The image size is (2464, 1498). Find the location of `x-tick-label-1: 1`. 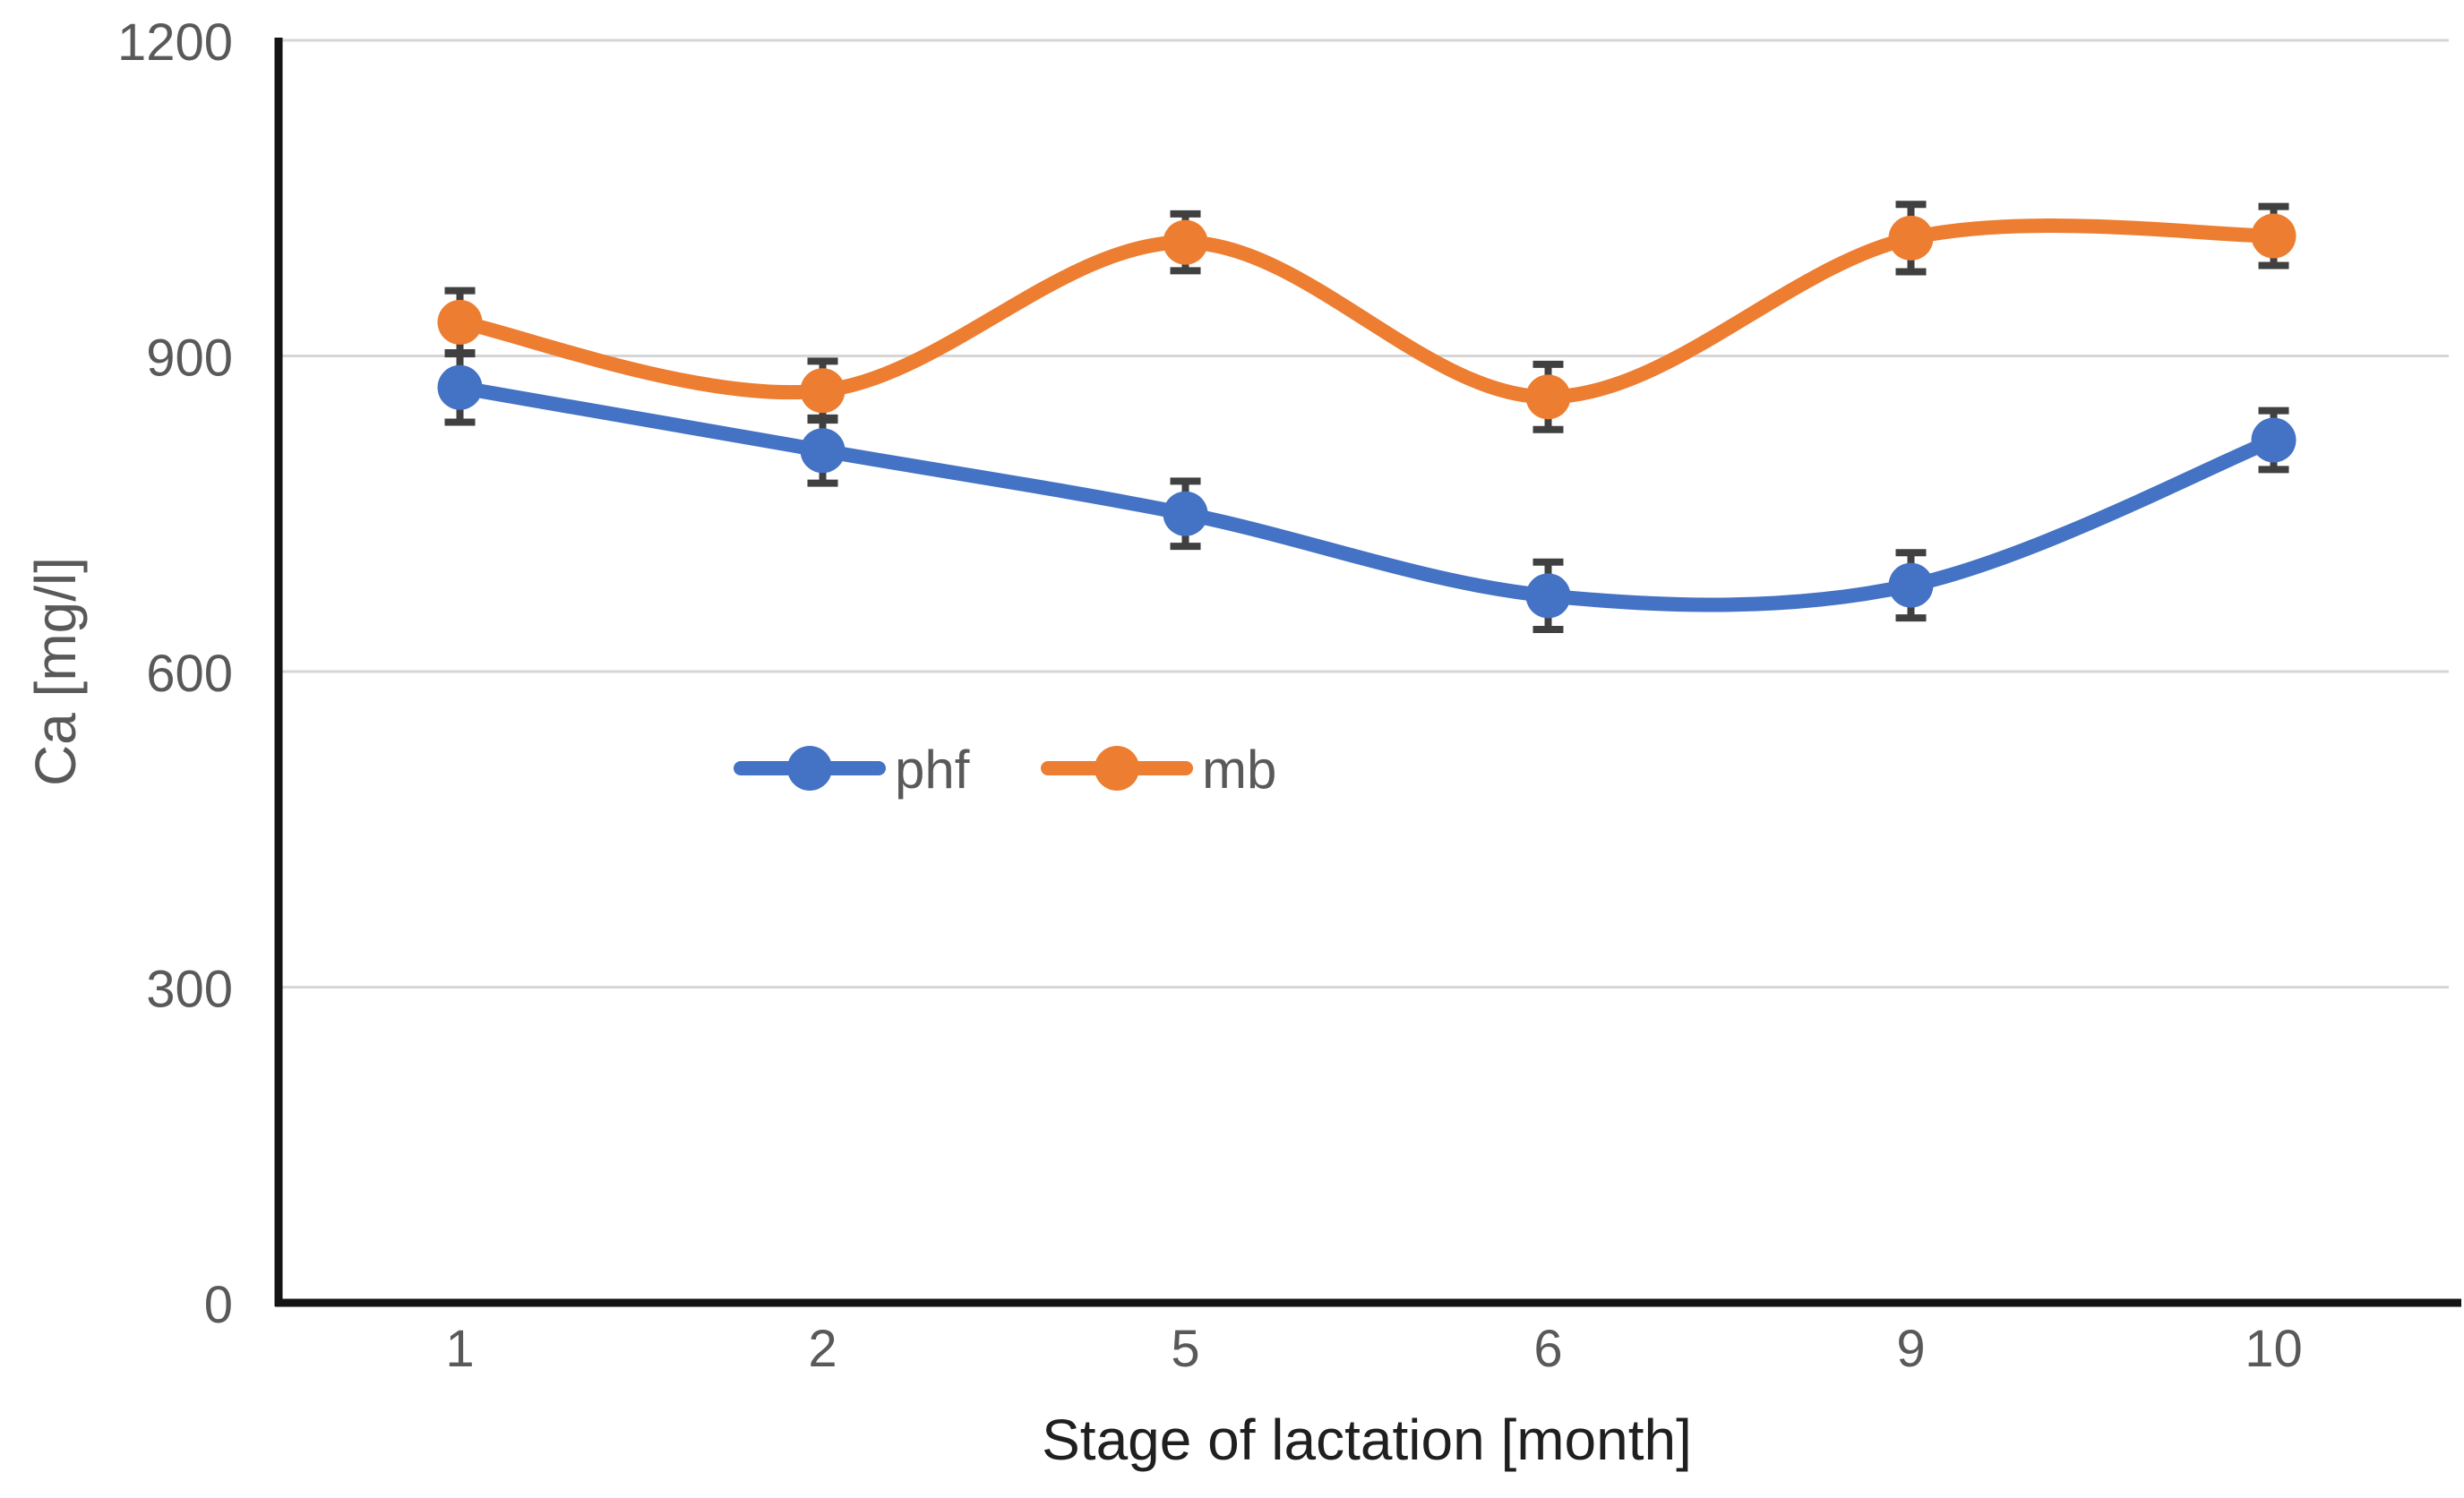

x-tick-label-1: 1 is located at coordinates (459, 1349).